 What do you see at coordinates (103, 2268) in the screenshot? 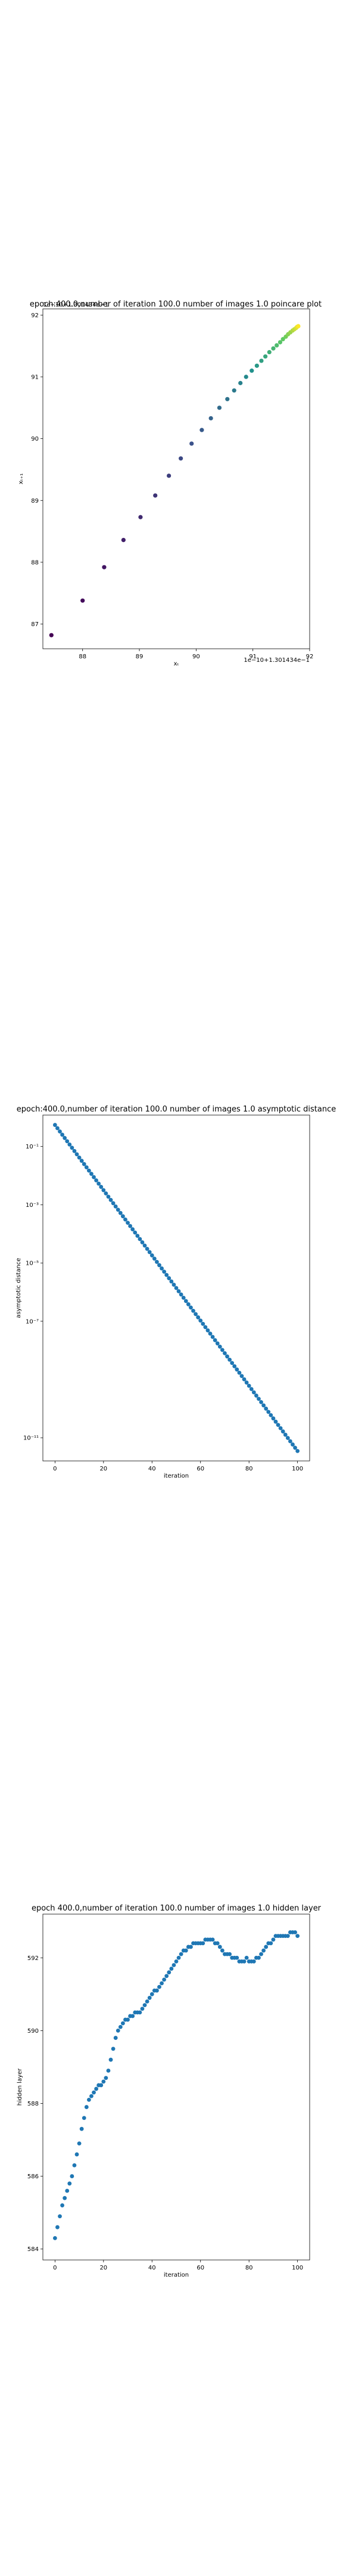
I see `x-tick-label: 20` at bounding box center [103, 2268].